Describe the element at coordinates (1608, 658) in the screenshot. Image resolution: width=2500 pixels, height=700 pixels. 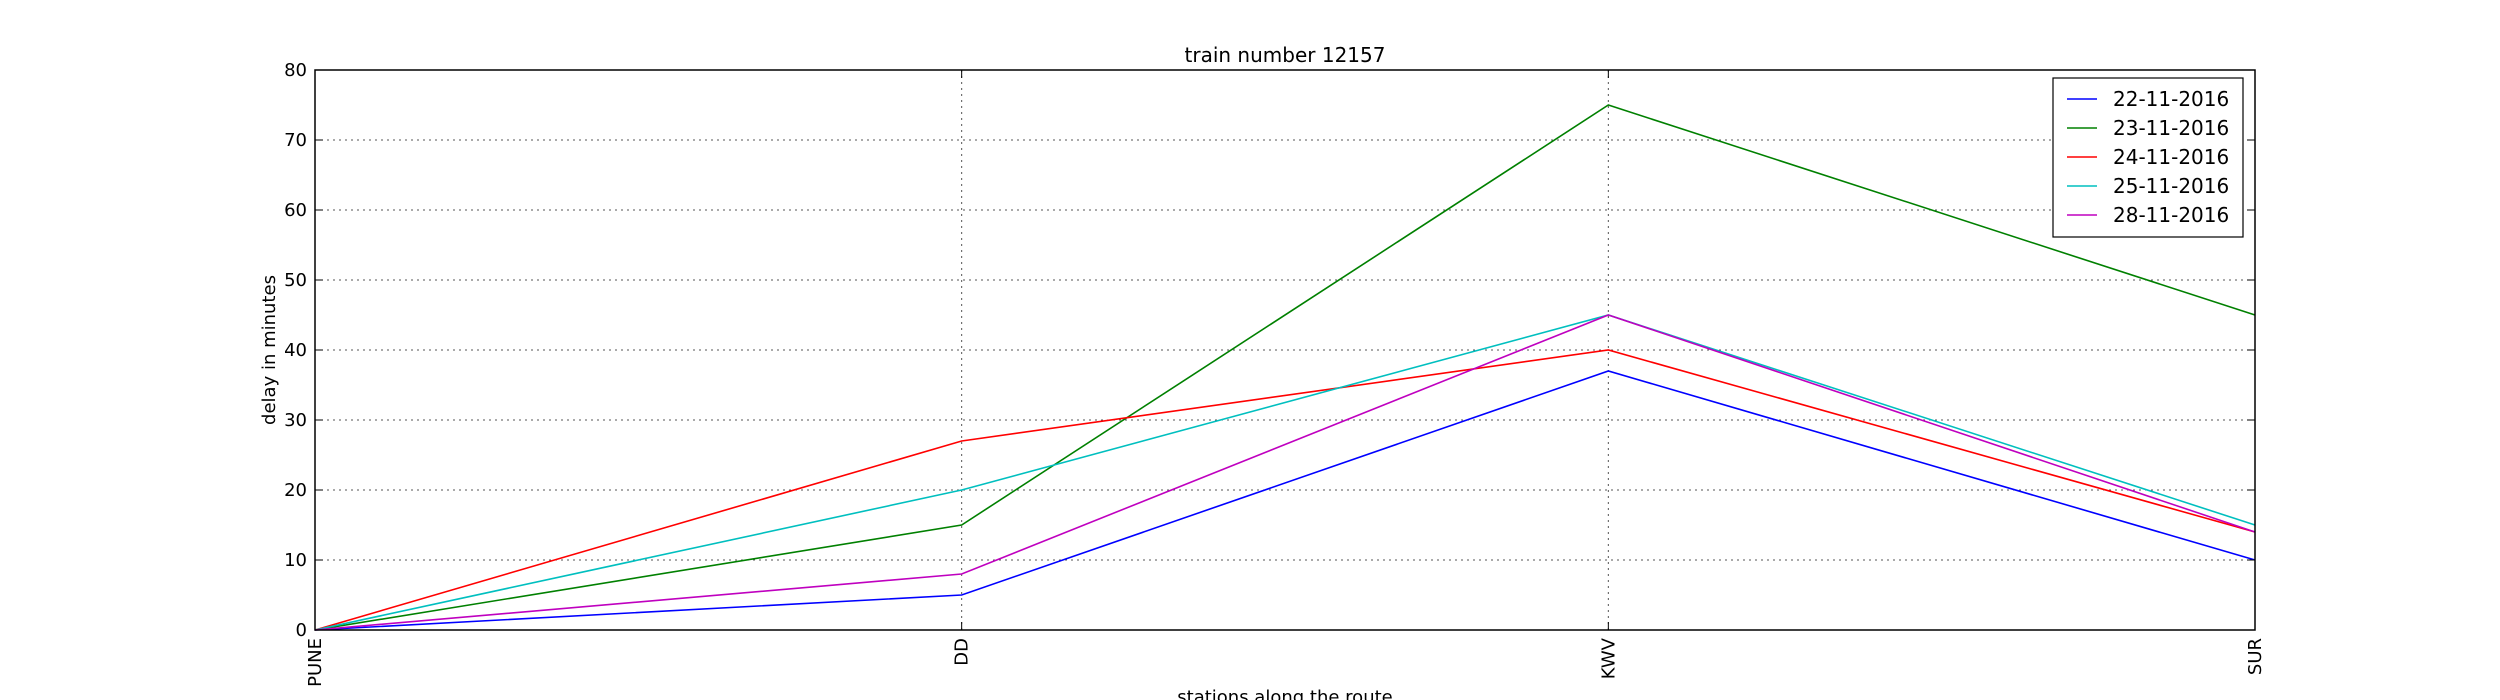
I see `x-tick-label: KWV` at that location.